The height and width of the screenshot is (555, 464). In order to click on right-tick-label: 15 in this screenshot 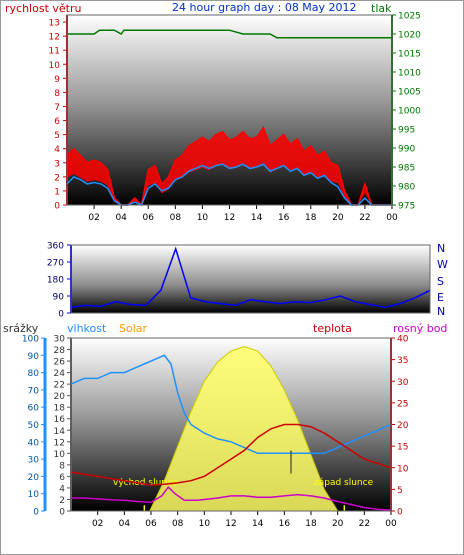, I will do `click(402, 448)`.